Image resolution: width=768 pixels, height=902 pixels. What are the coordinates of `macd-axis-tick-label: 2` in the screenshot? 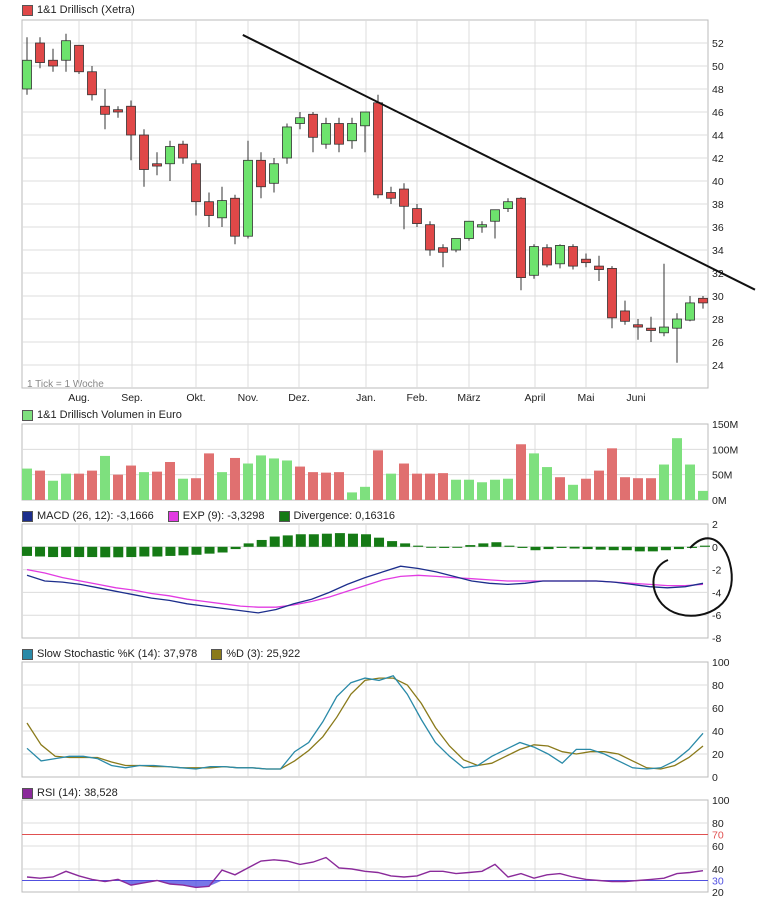 It's located at (715, 525).